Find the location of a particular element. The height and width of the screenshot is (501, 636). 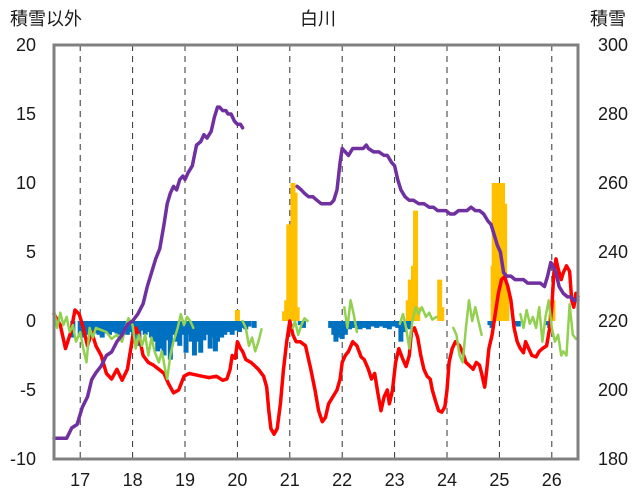

y-right-tick-label: 240 is located at coordinates (613, 252).